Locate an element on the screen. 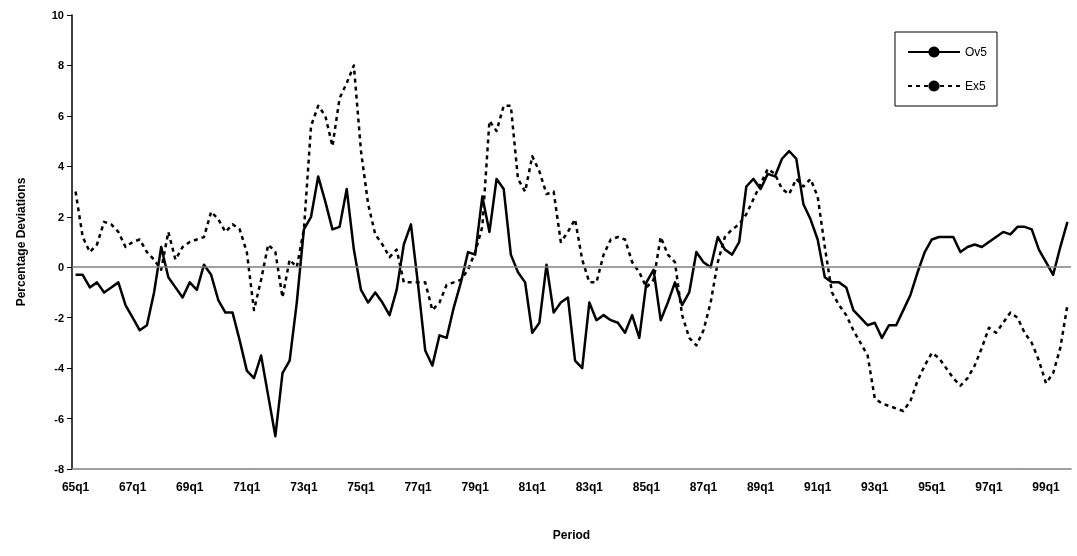  legend-label: Ex5 is located at coordinates (975, 86).